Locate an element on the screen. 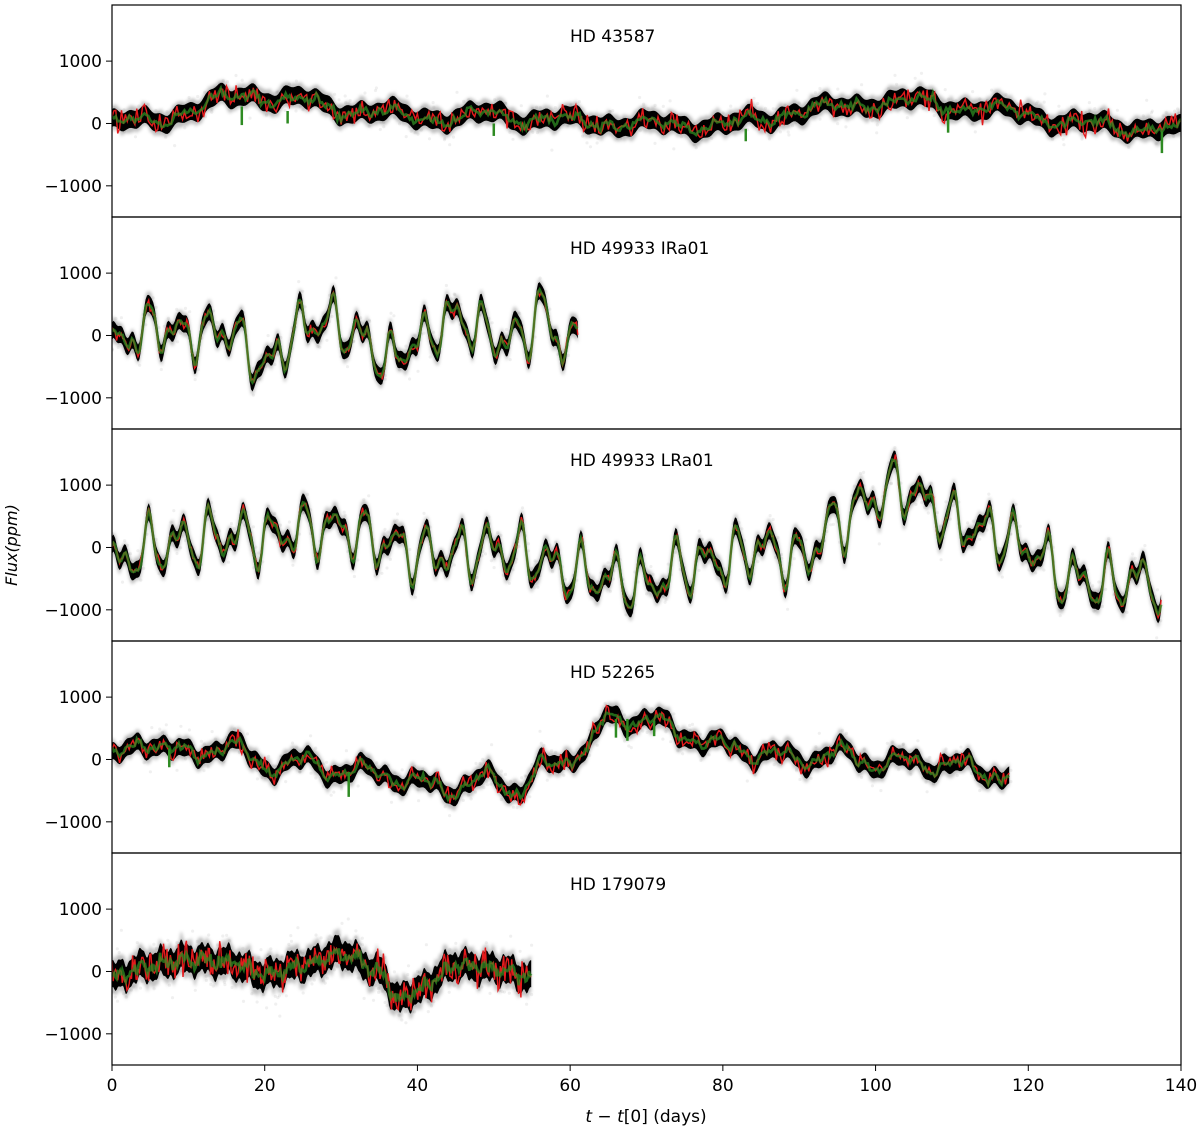  model-red-line is located at coordinates (637, 537).